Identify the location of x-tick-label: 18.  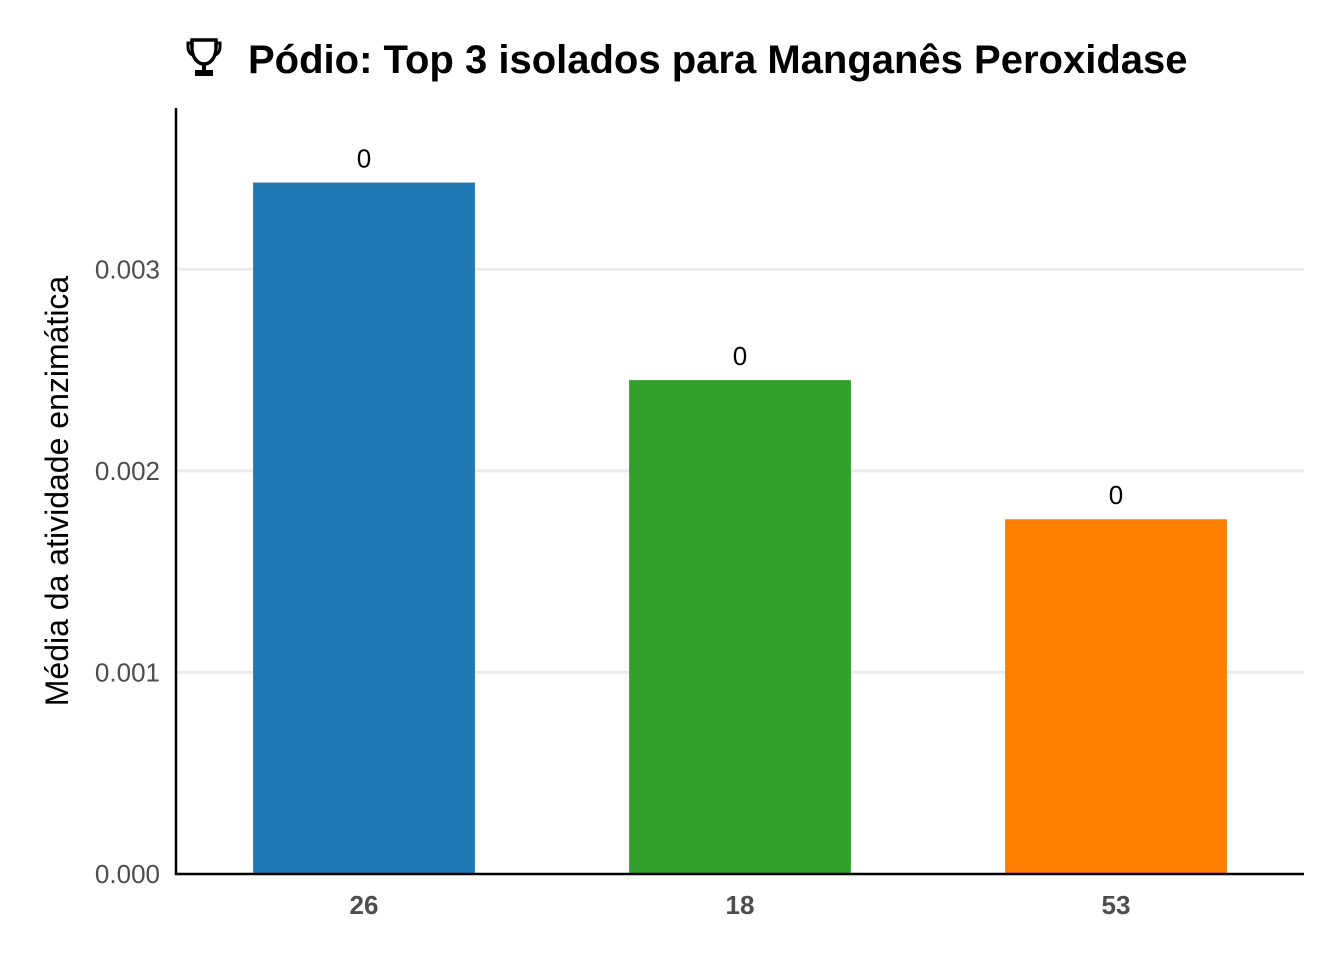
(740, 905).